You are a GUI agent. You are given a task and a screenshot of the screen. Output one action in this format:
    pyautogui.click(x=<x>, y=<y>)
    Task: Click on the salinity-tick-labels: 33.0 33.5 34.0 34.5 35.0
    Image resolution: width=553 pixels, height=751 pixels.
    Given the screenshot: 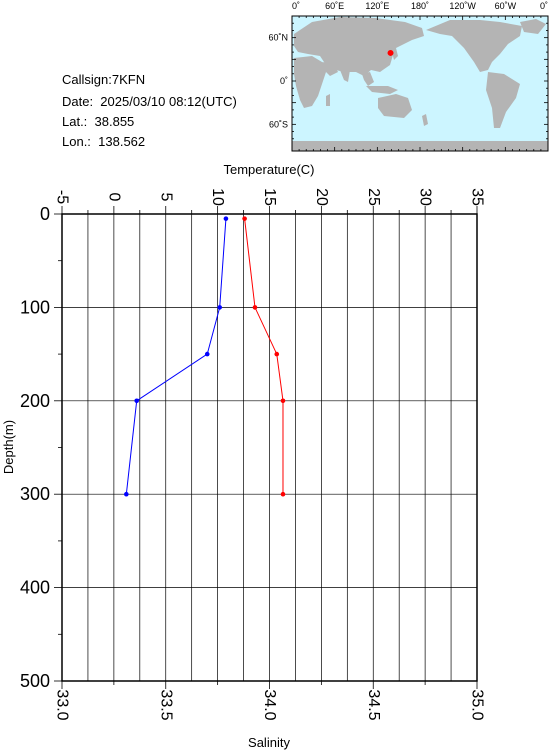 What is the action you would take?
    pyautogui.click(x=270, y=704)
    